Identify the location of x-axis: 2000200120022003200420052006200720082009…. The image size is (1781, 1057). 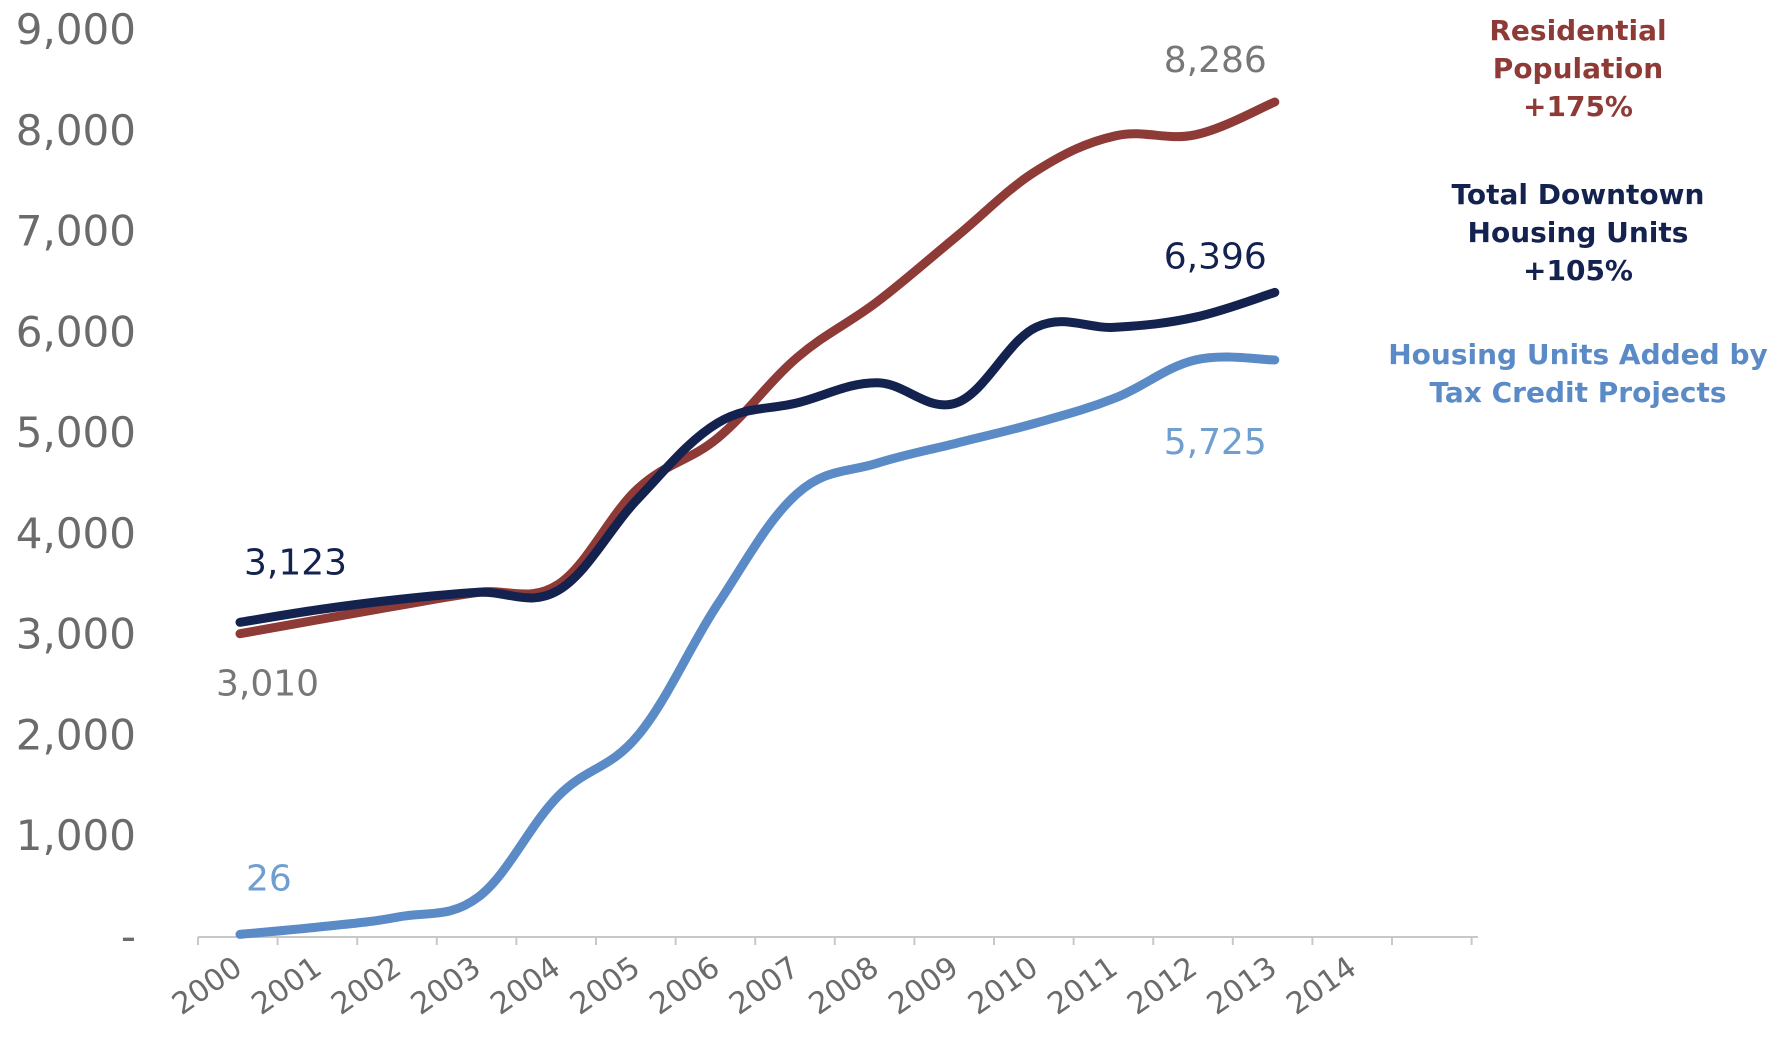
(822, 979).